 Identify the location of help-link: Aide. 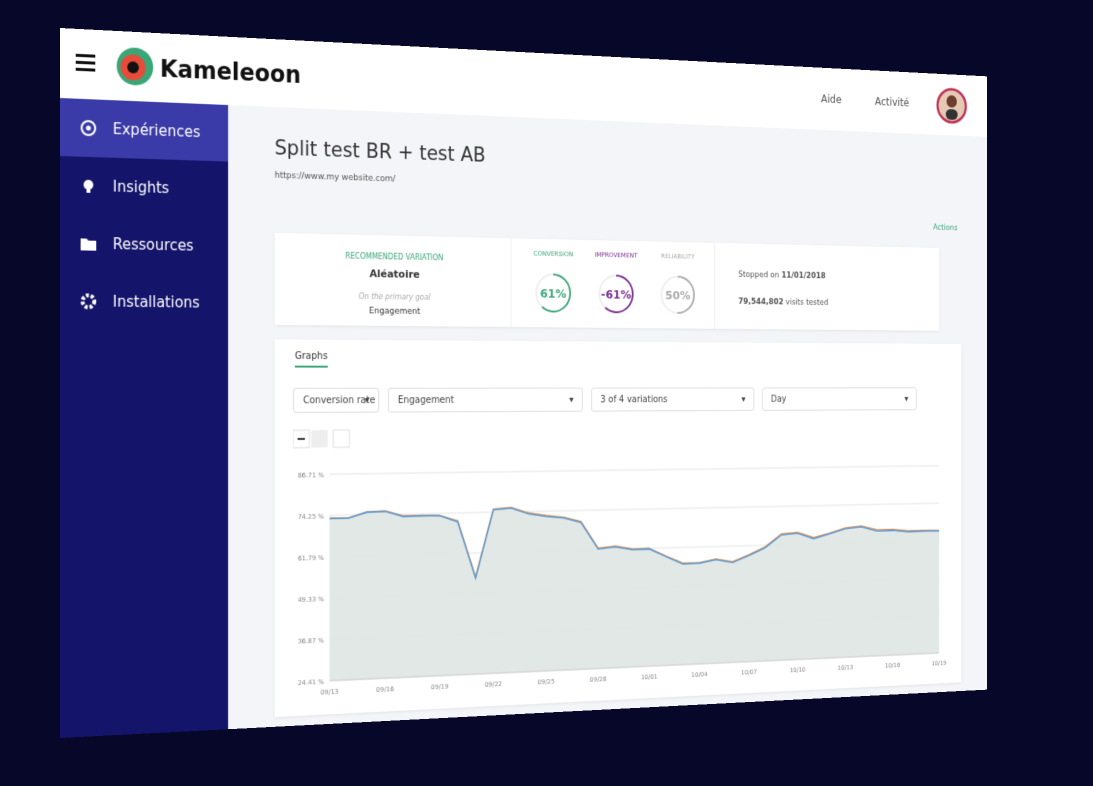
(831, 99).